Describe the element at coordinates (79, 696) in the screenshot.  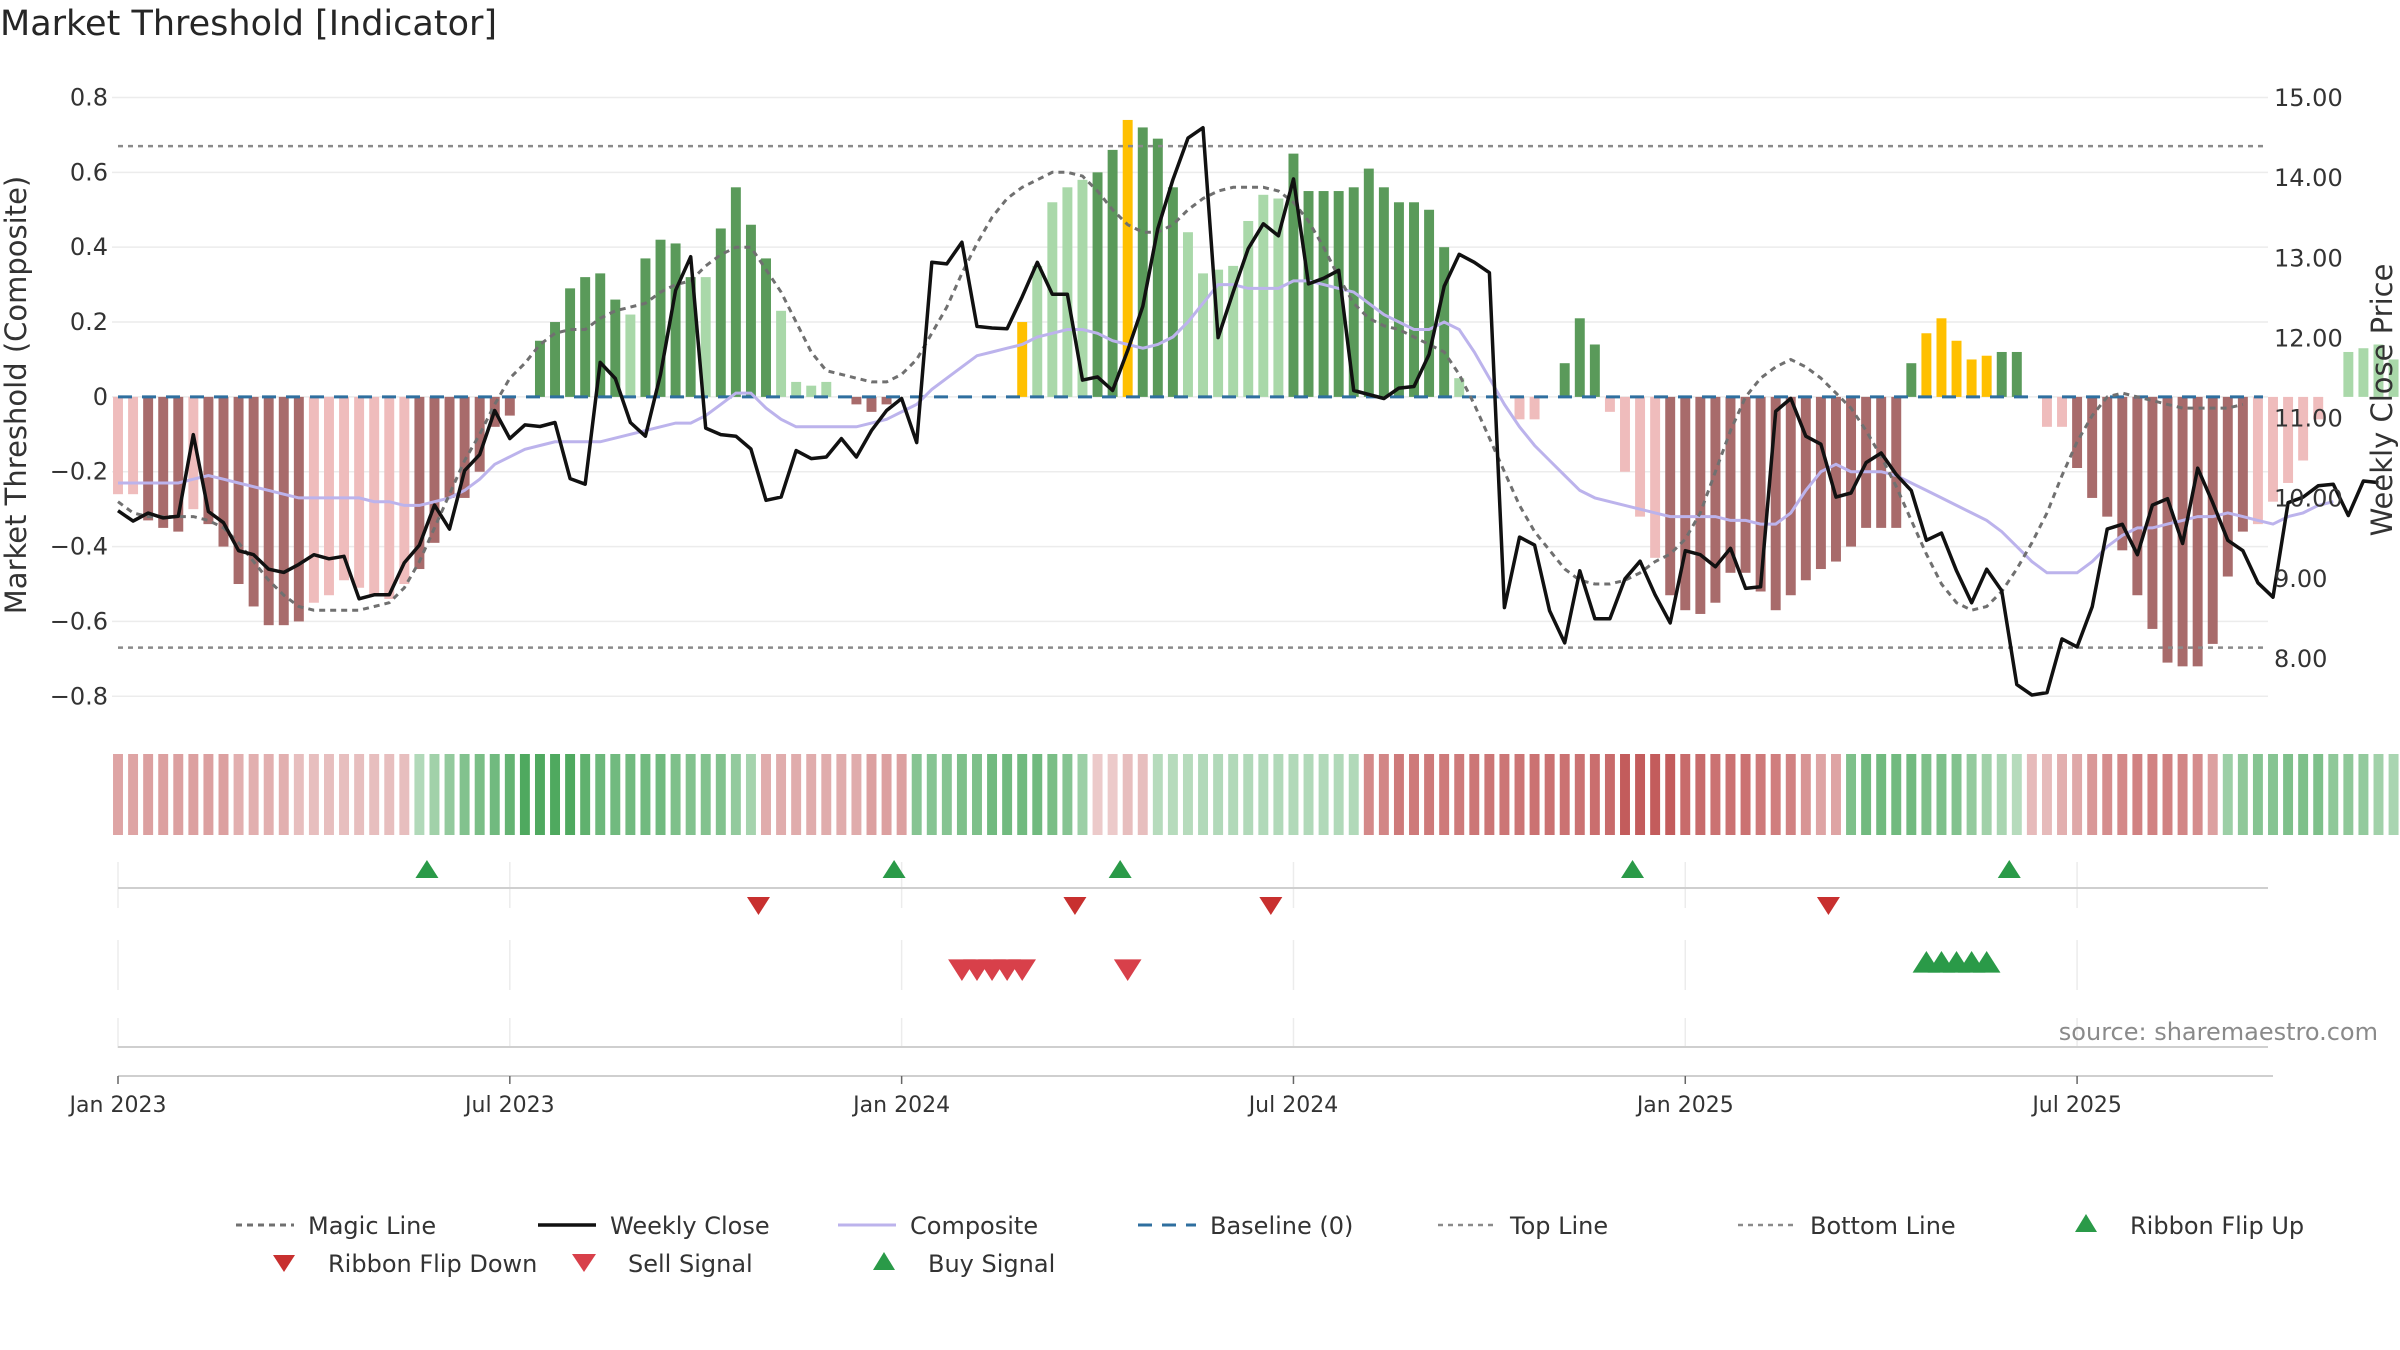
I see `y-tick-label: −0.8` at that location.